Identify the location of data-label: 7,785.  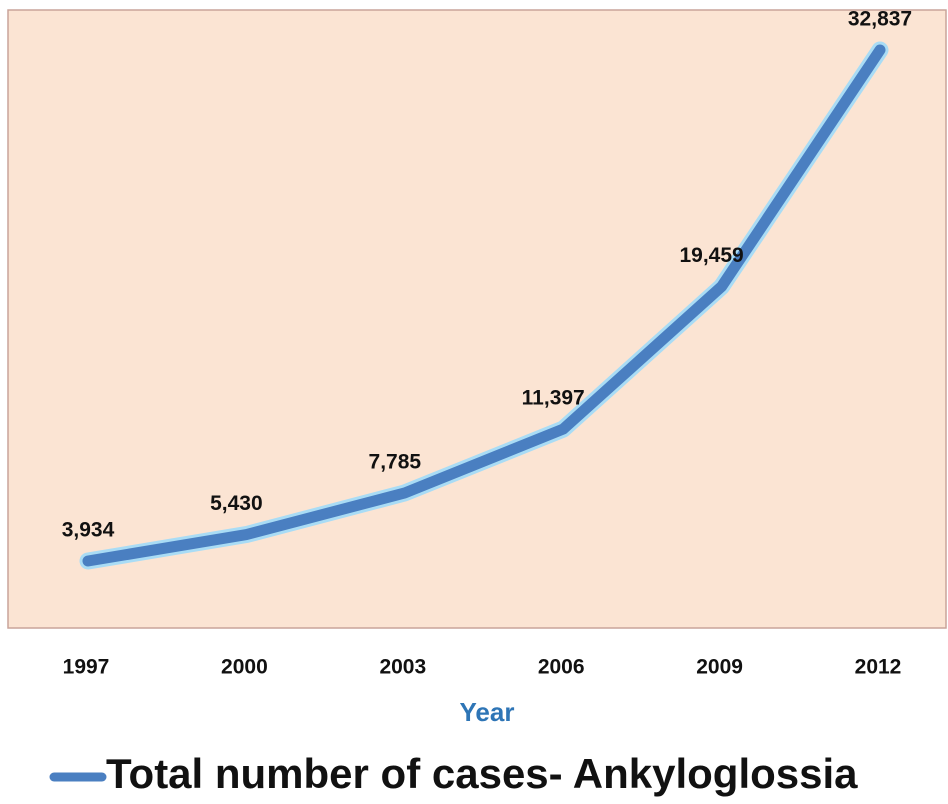
(395, 461).